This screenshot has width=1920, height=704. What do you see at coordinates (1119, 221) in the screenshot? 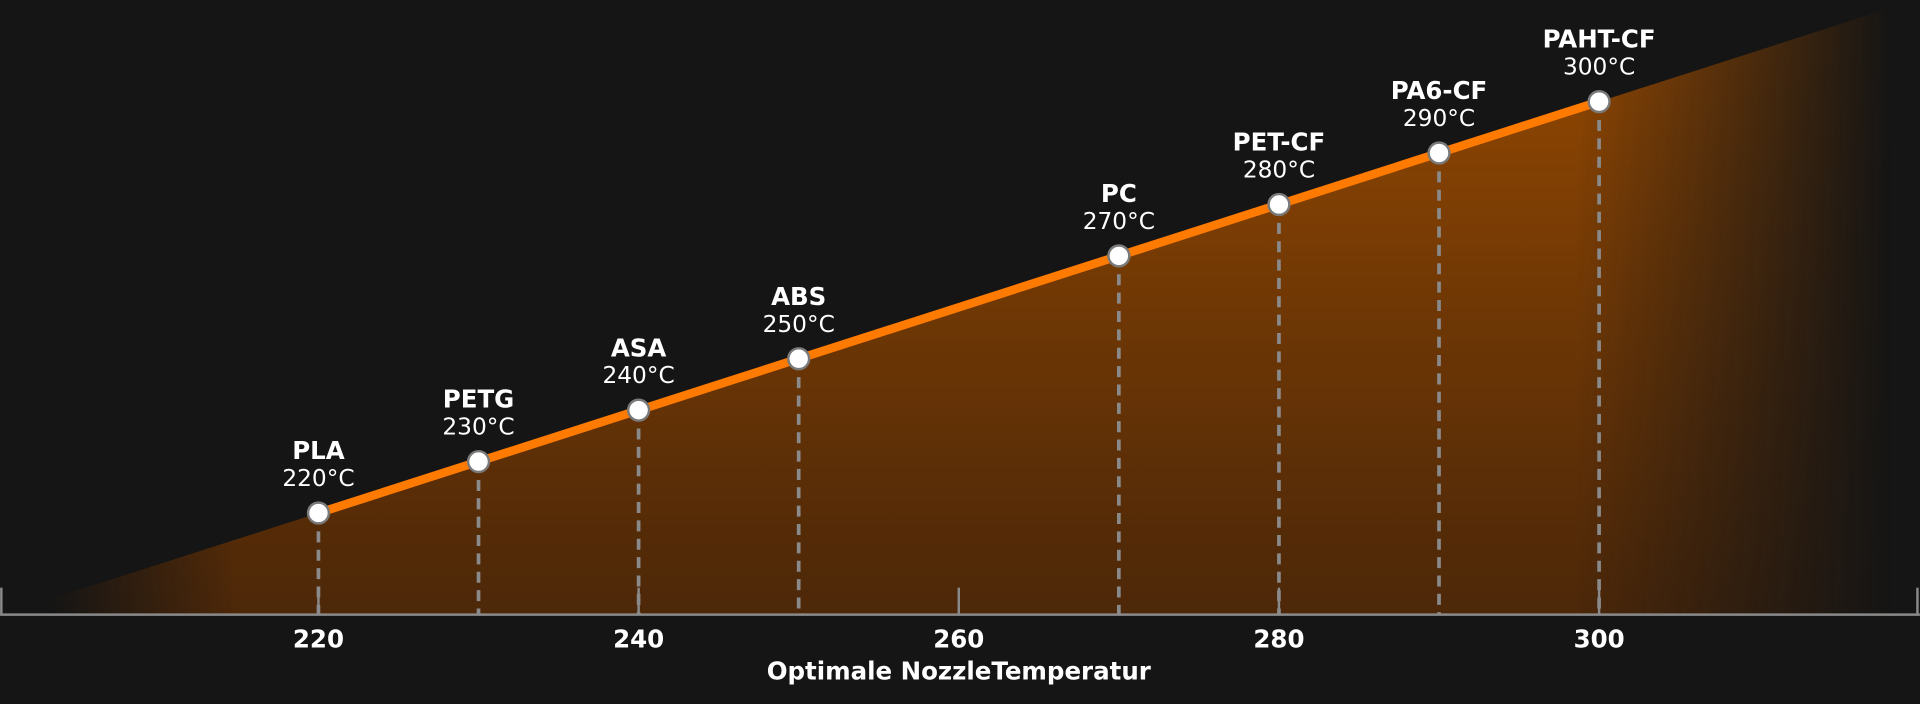
I see `point-value: 270°C` at bounding box center [1119, 221].